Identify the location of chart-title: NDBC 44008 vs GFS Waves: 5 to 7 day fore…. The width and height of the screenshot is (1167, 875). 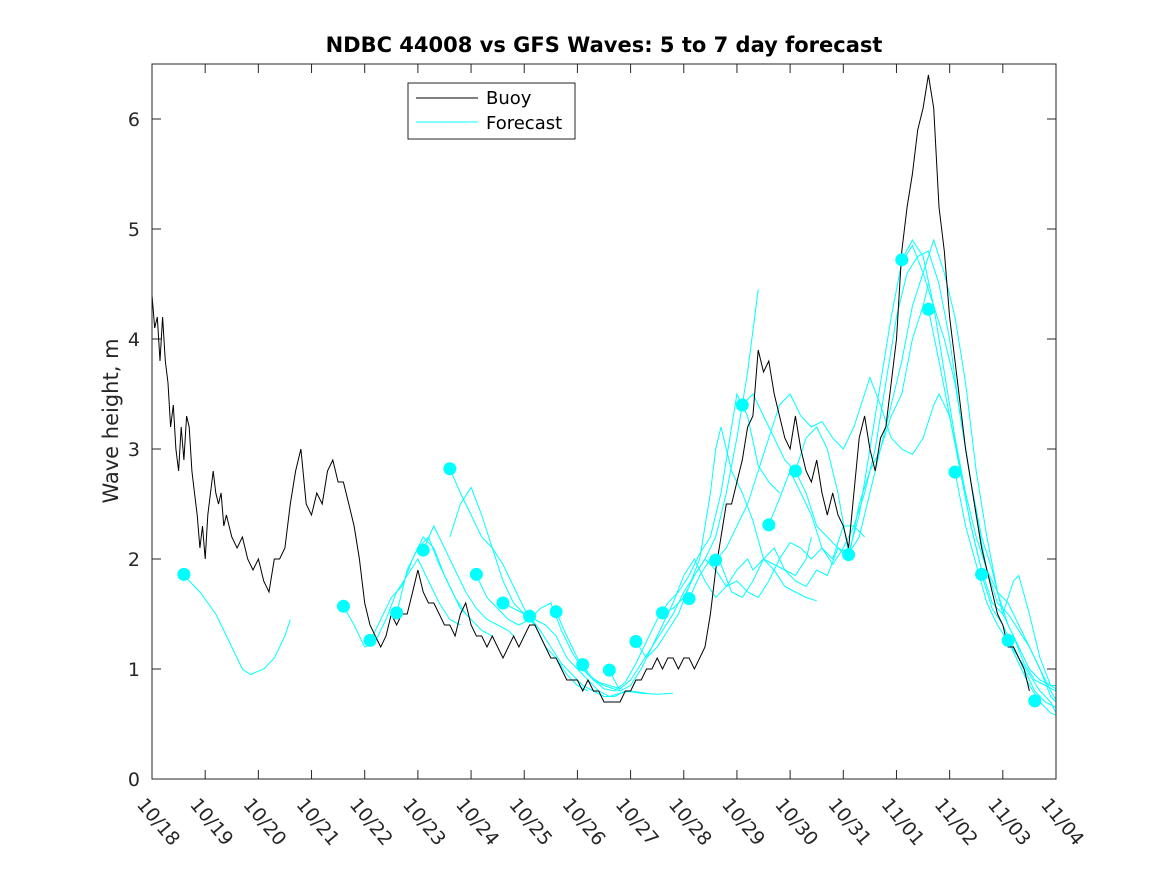
(604, 45).